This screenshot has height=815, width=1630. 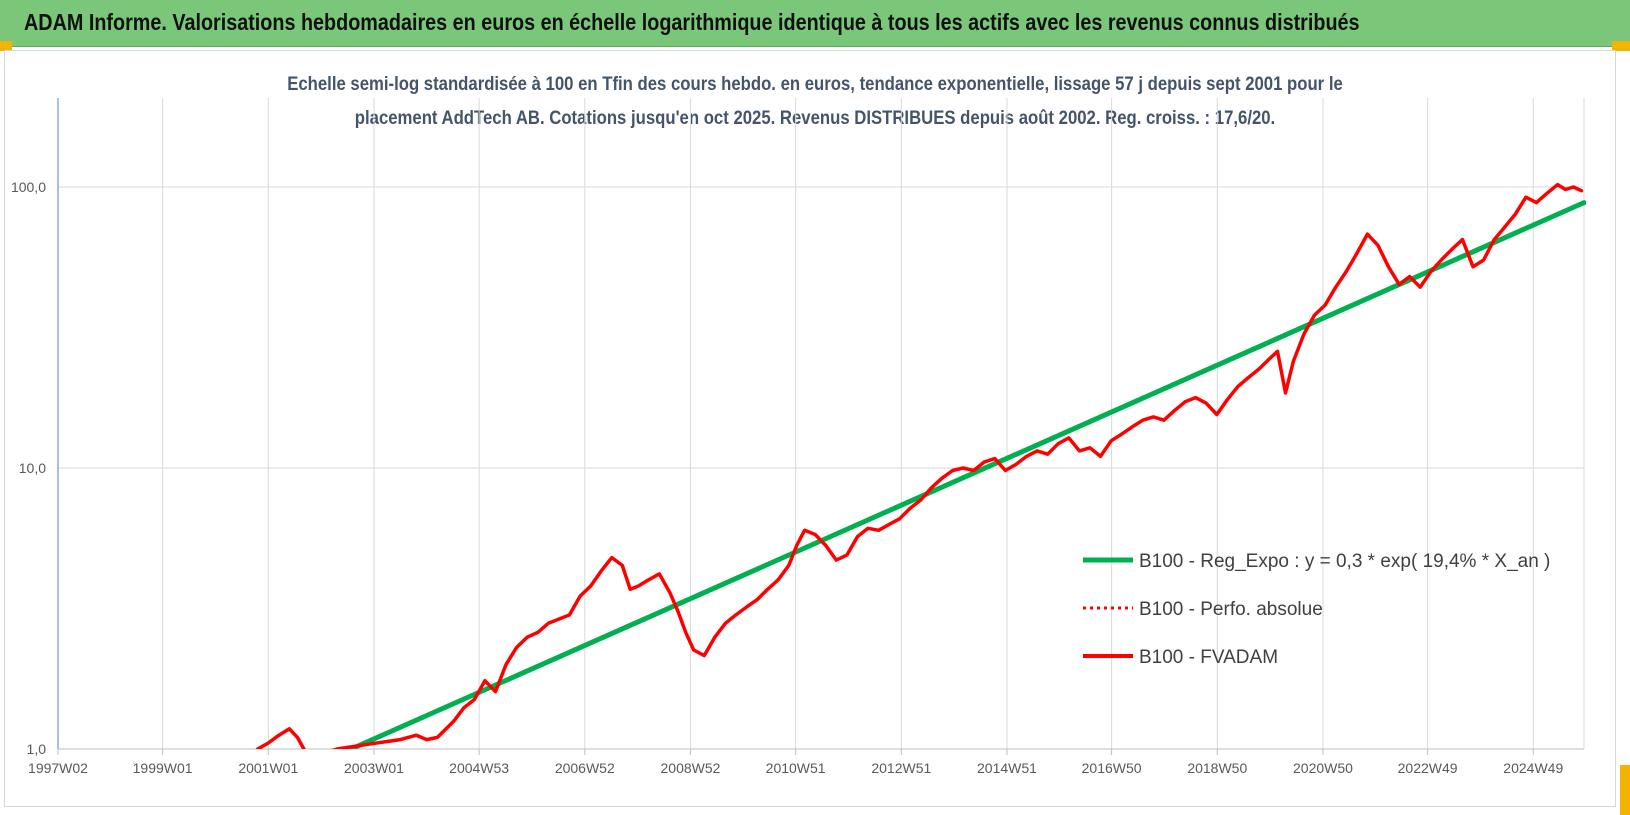 What do you see at coordinates (479, 768) in the screenshot?
I see `x-tick-label: 2004W53` at bounding box center [479, 768].